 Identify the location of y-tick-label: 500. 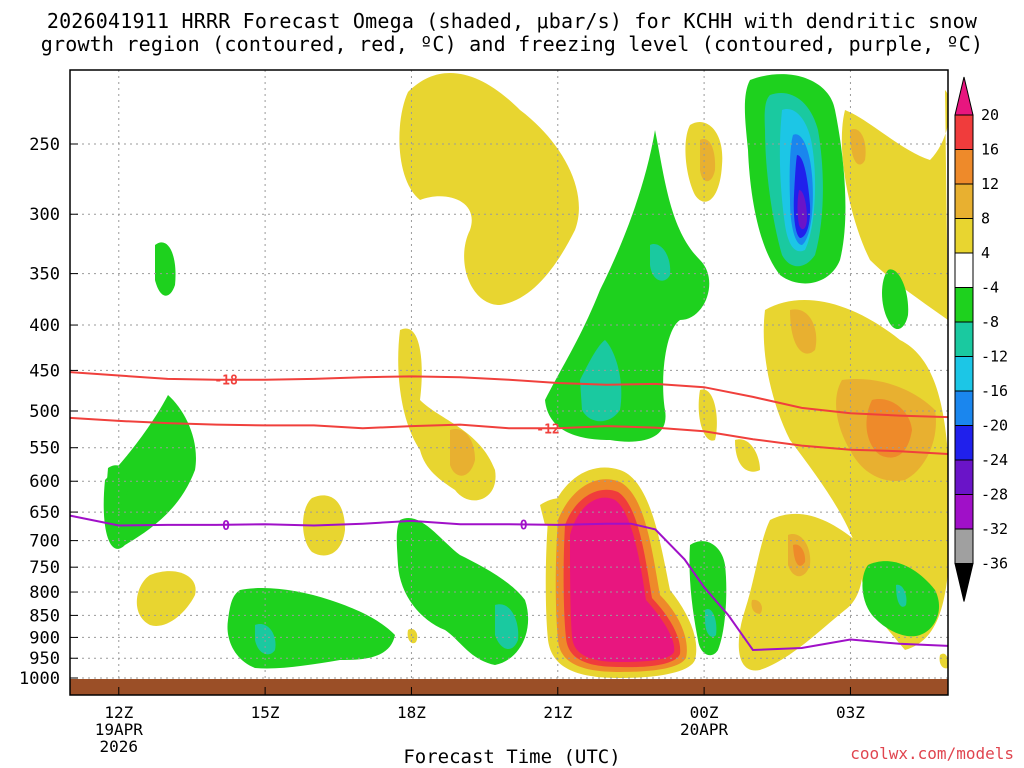
(44, 412).